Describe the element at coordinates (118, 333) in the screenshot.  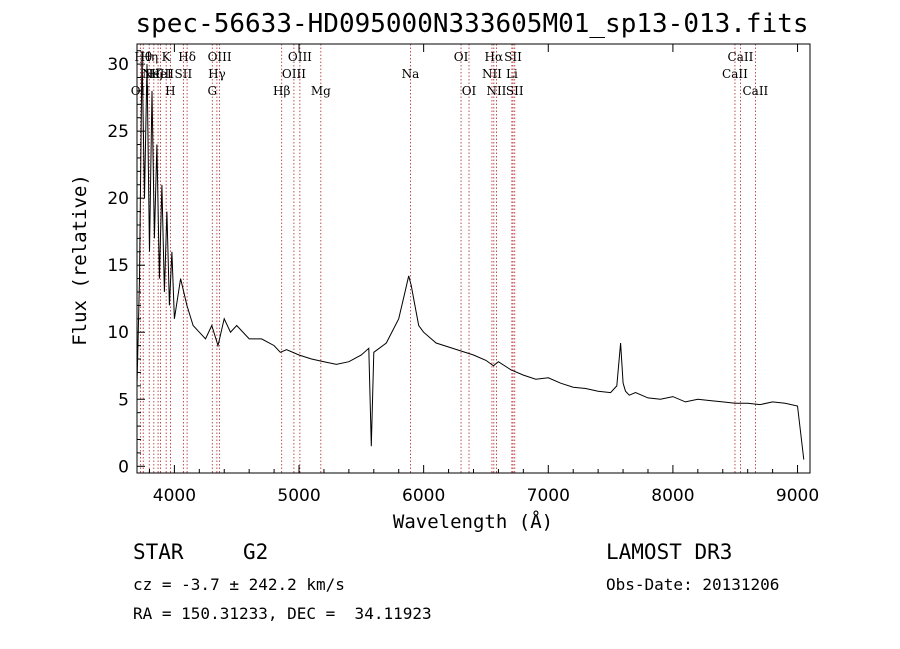
I see `y-tick-label-2: 10` at that location.